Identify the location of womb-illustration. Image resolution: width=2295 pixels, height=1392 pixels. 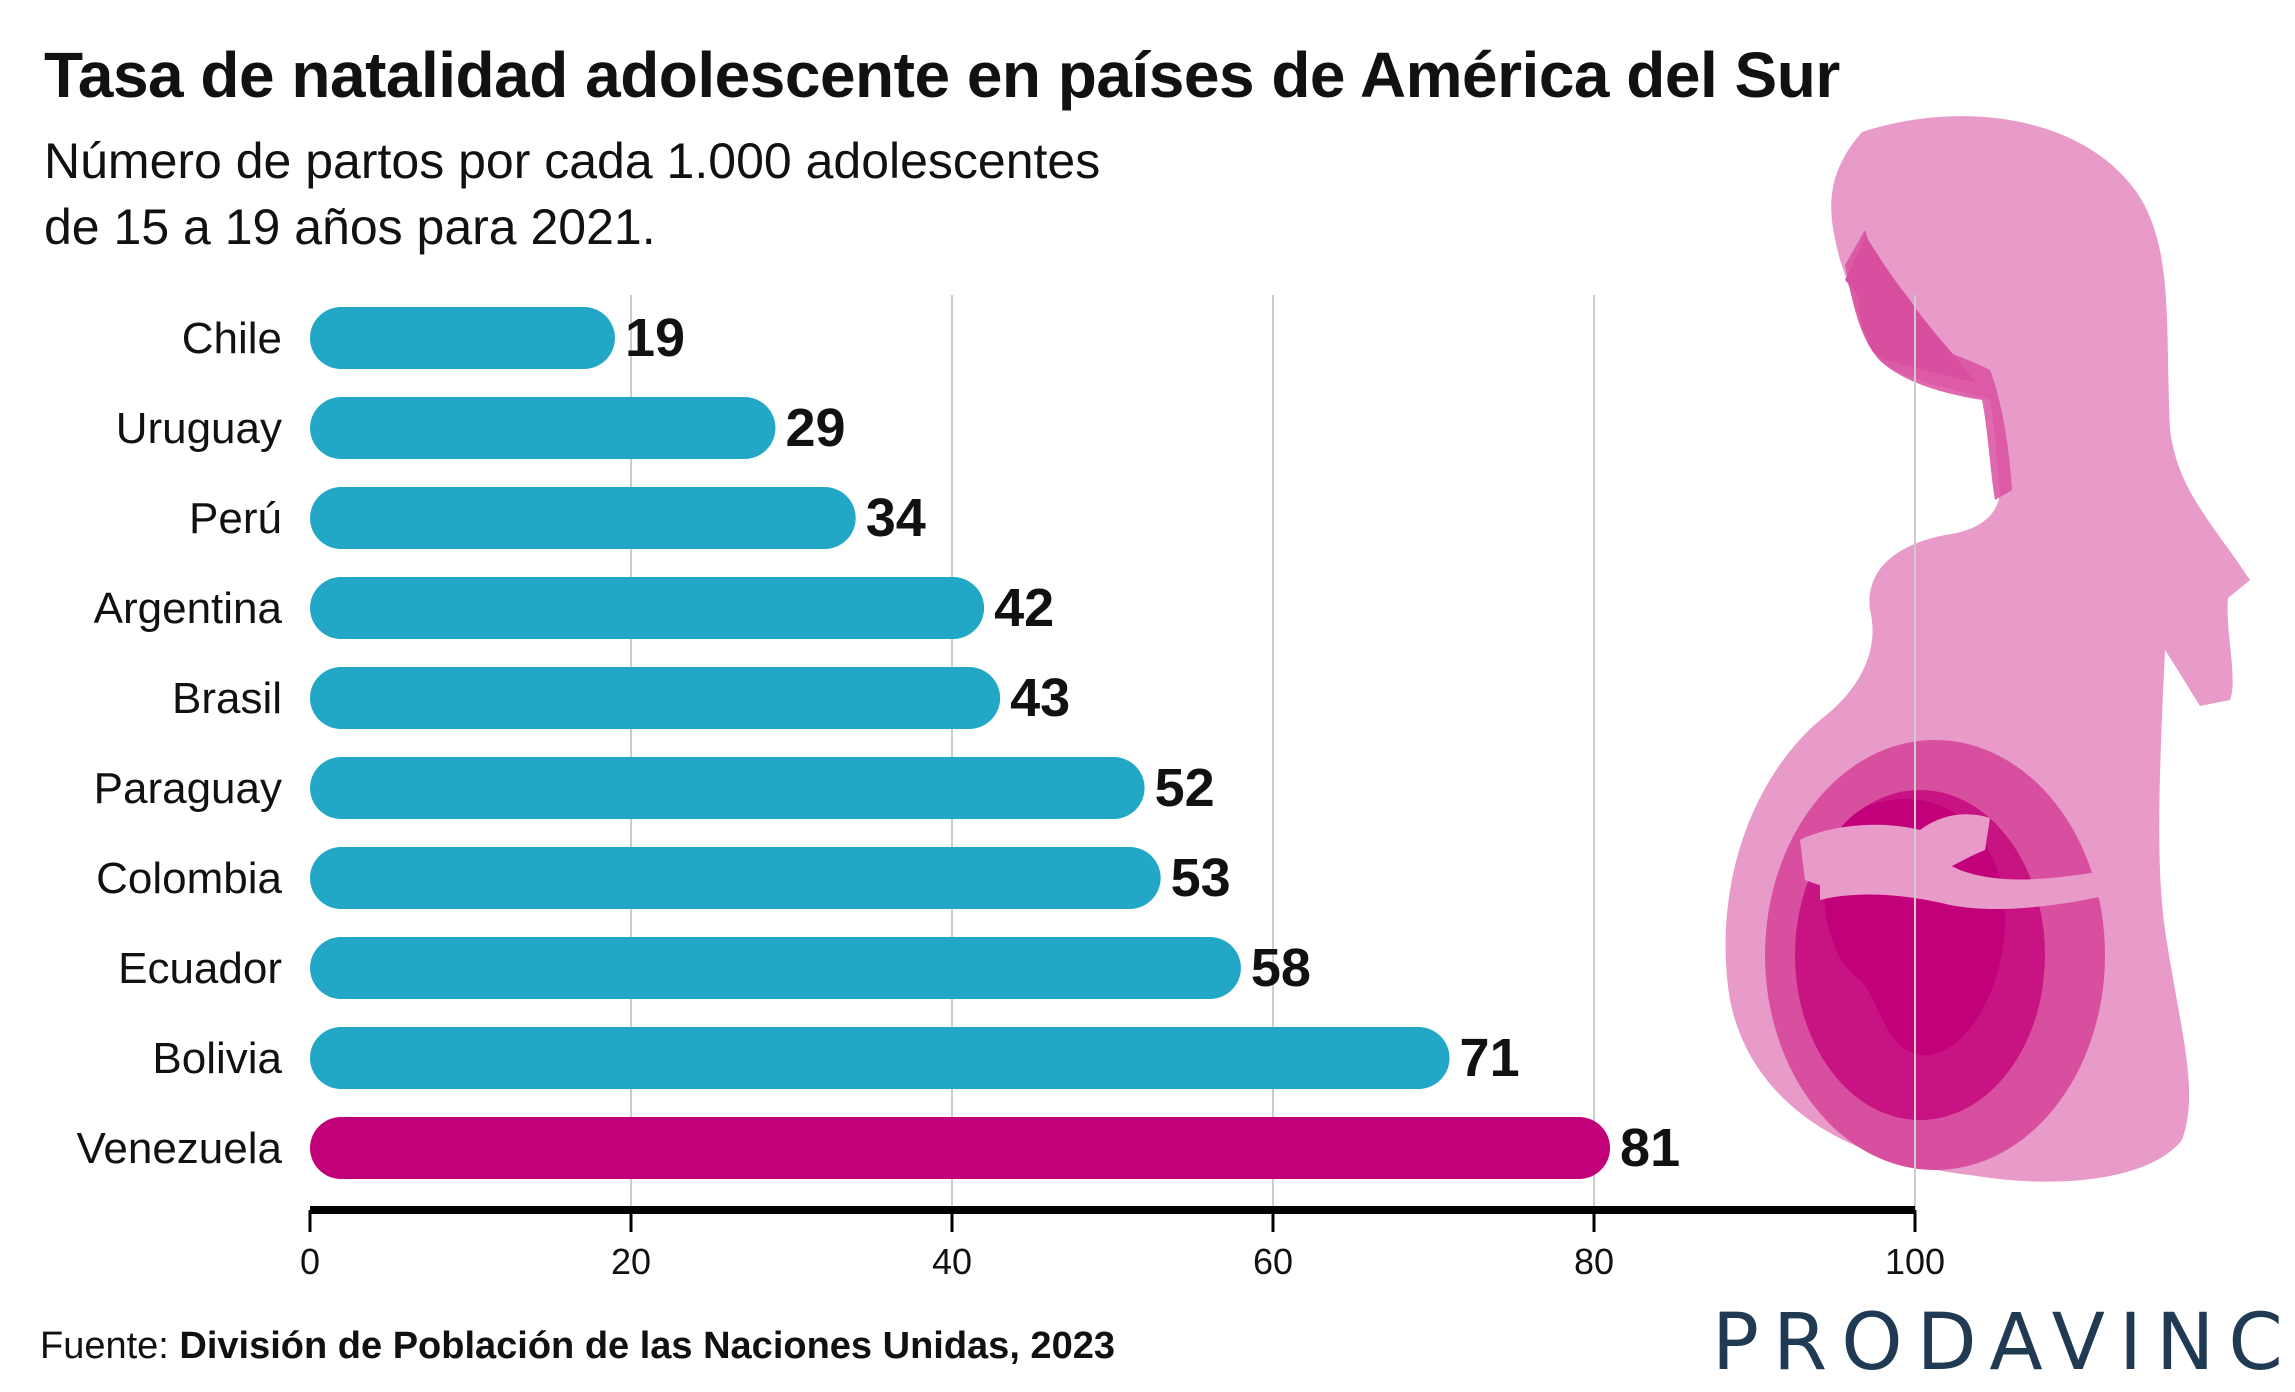
(1947, 955).